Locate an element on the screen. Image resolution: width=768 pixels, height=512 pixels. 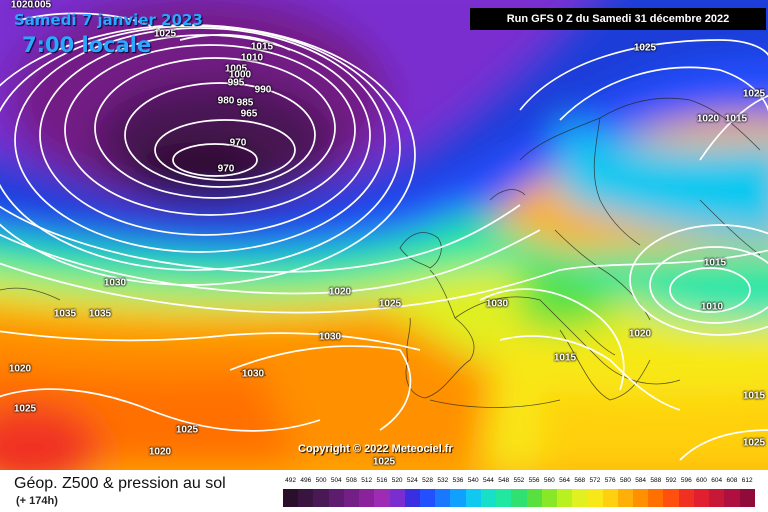
legend-value: 528 is located at coordinates (427, 480).